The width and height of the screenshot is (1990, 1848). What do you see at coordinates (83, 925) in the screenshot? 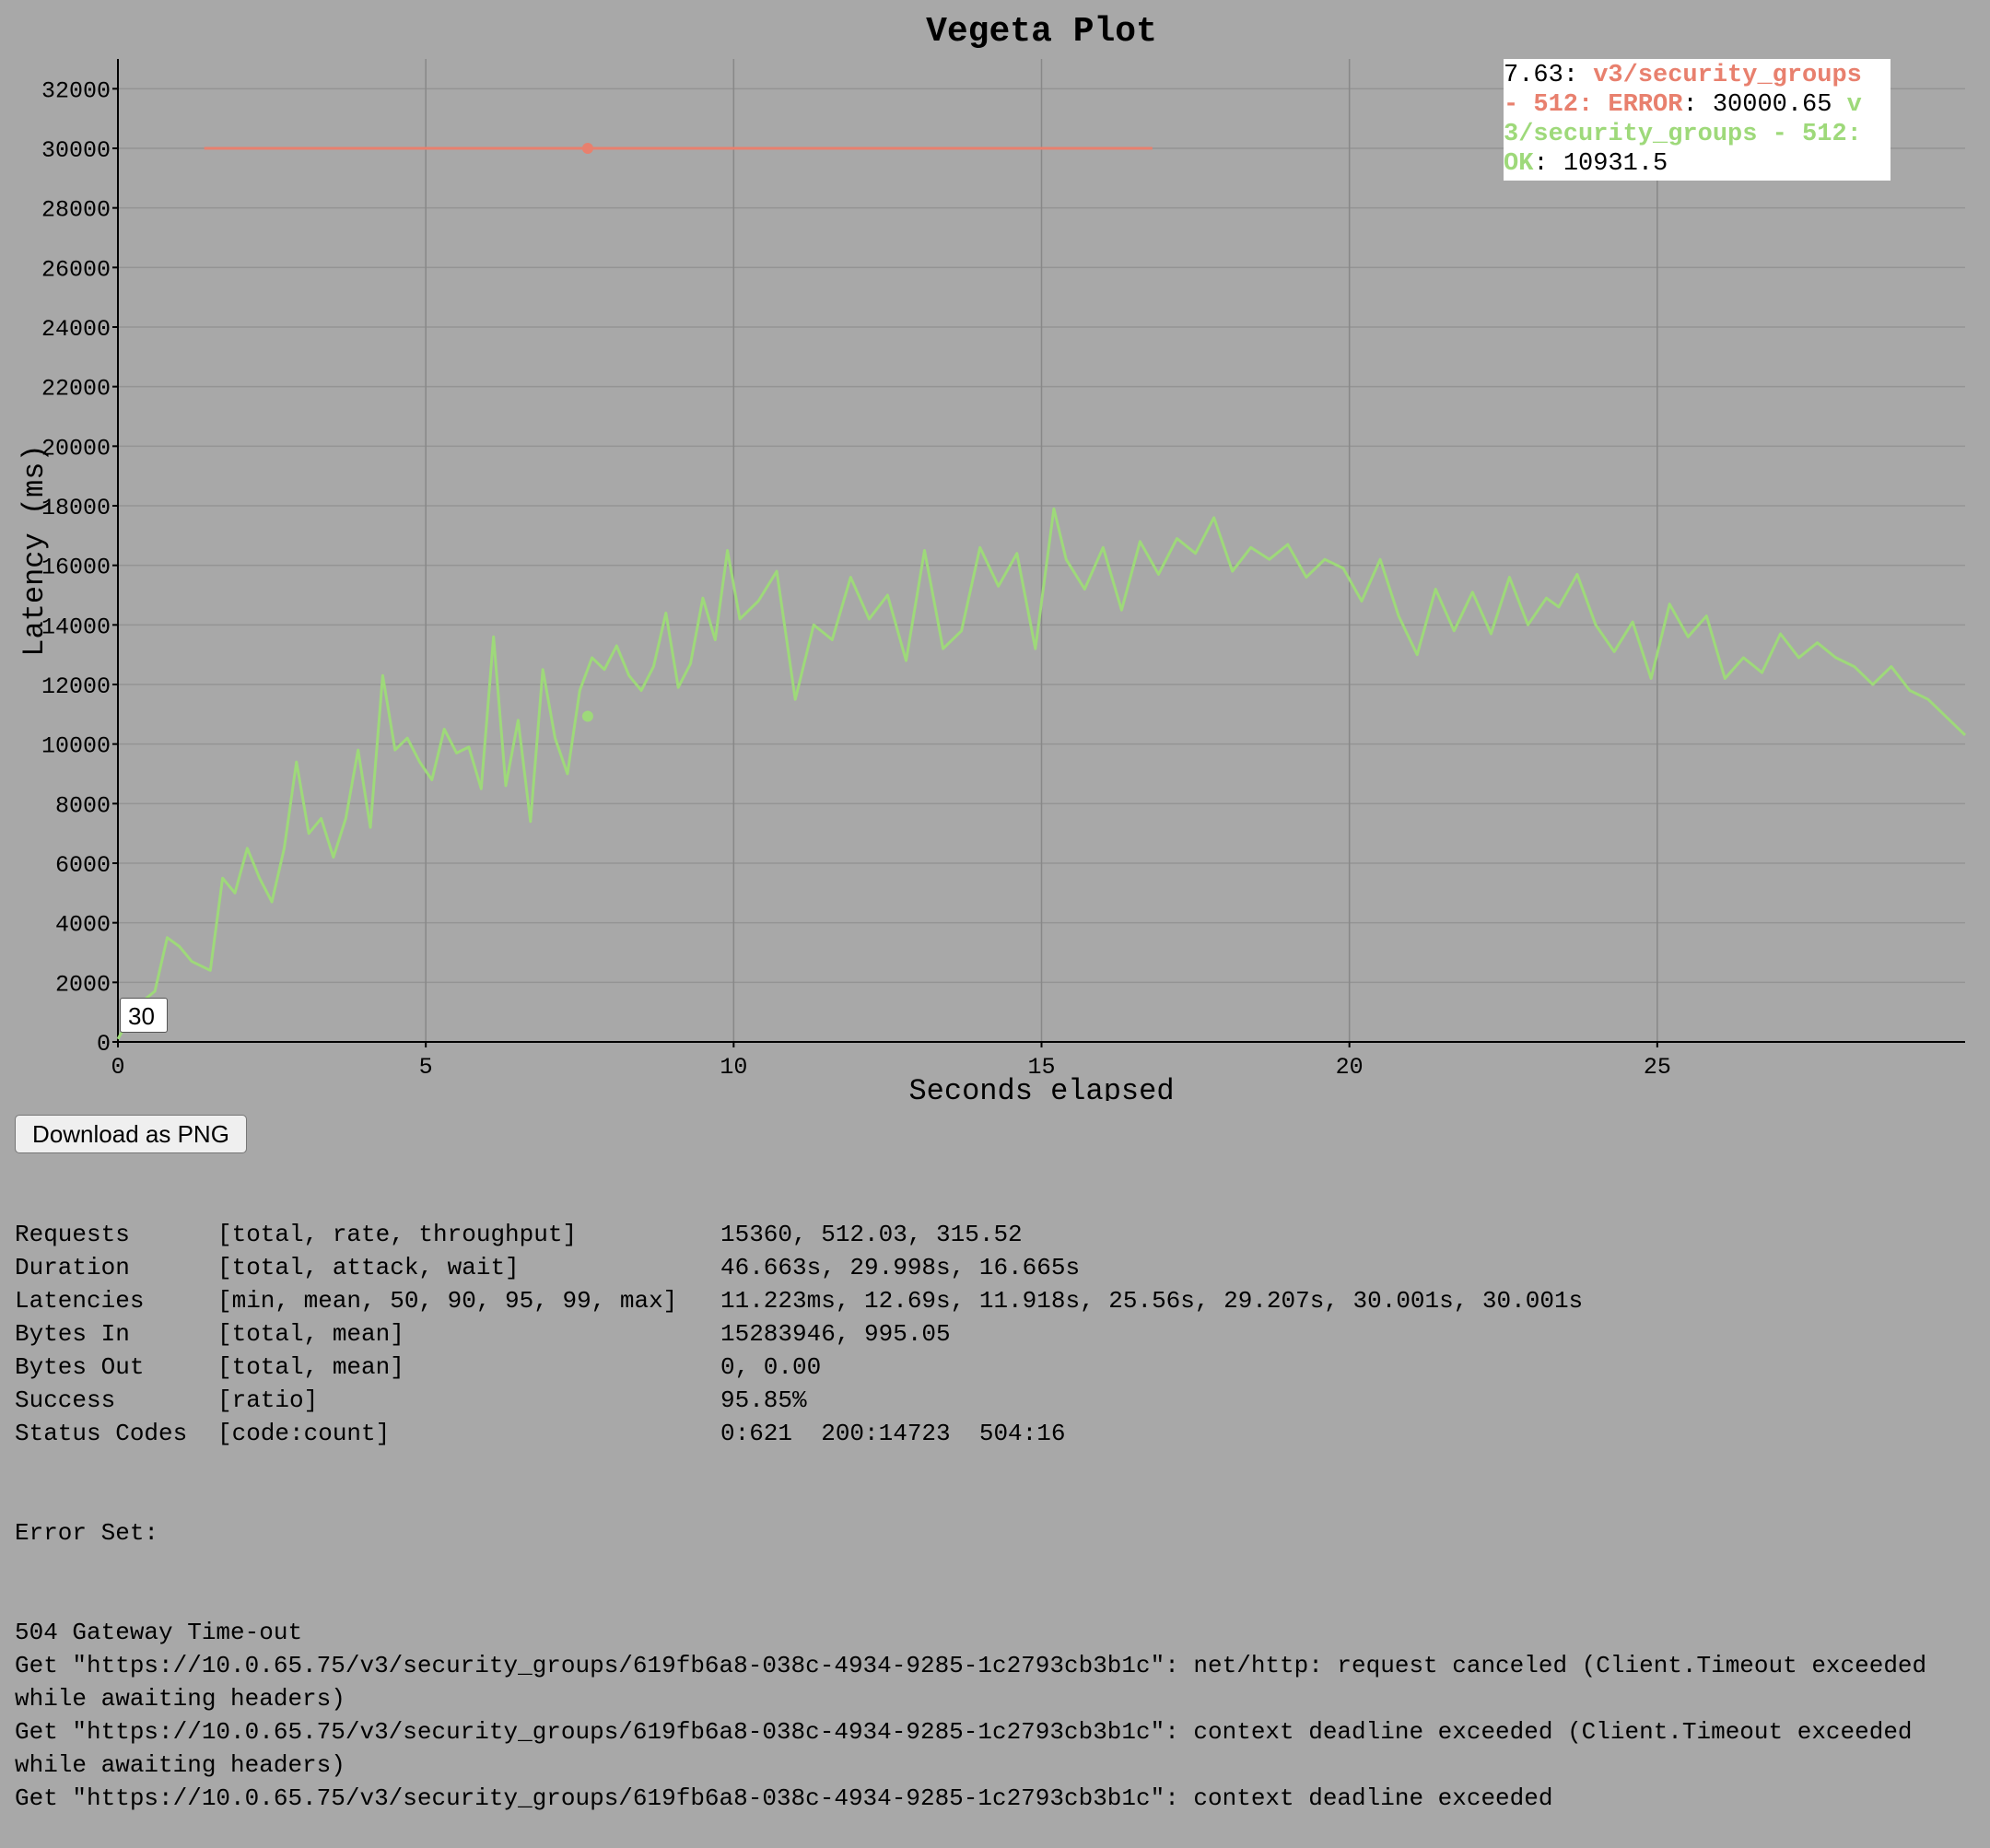
I see `y-tick-label: 4000` at bounding box center [83, 925].